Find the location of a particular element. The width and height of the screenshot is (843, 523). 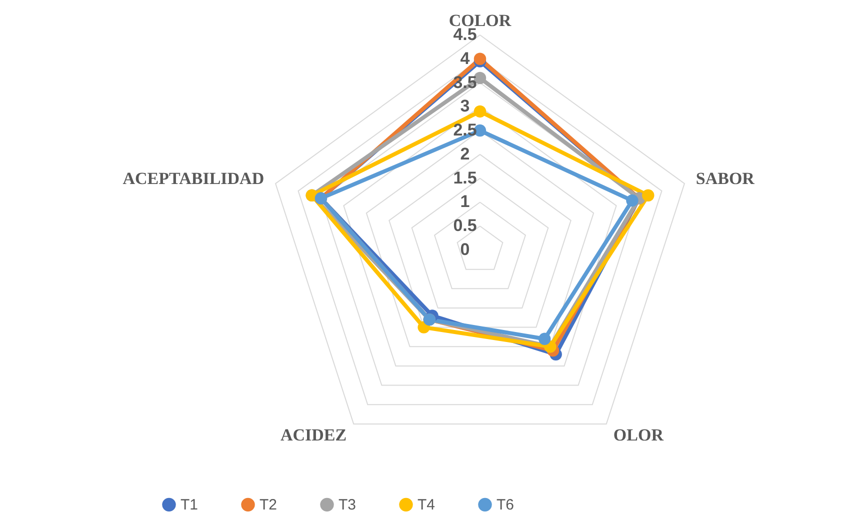

y-tick-label: 0.5 is located at coordinates (465, 226).